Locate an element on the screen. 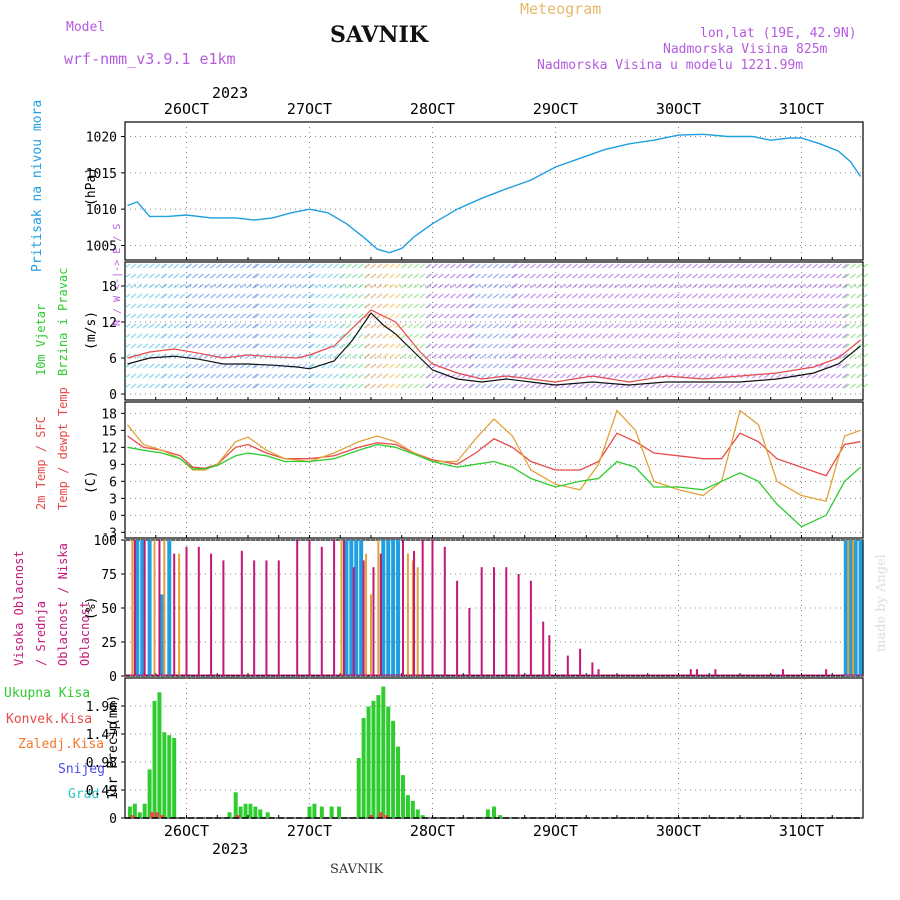 The height and width of the screenshot is (900, 900). coords-label: lon,lat (19E, 42.9N) is located at coordinates (778, 33).